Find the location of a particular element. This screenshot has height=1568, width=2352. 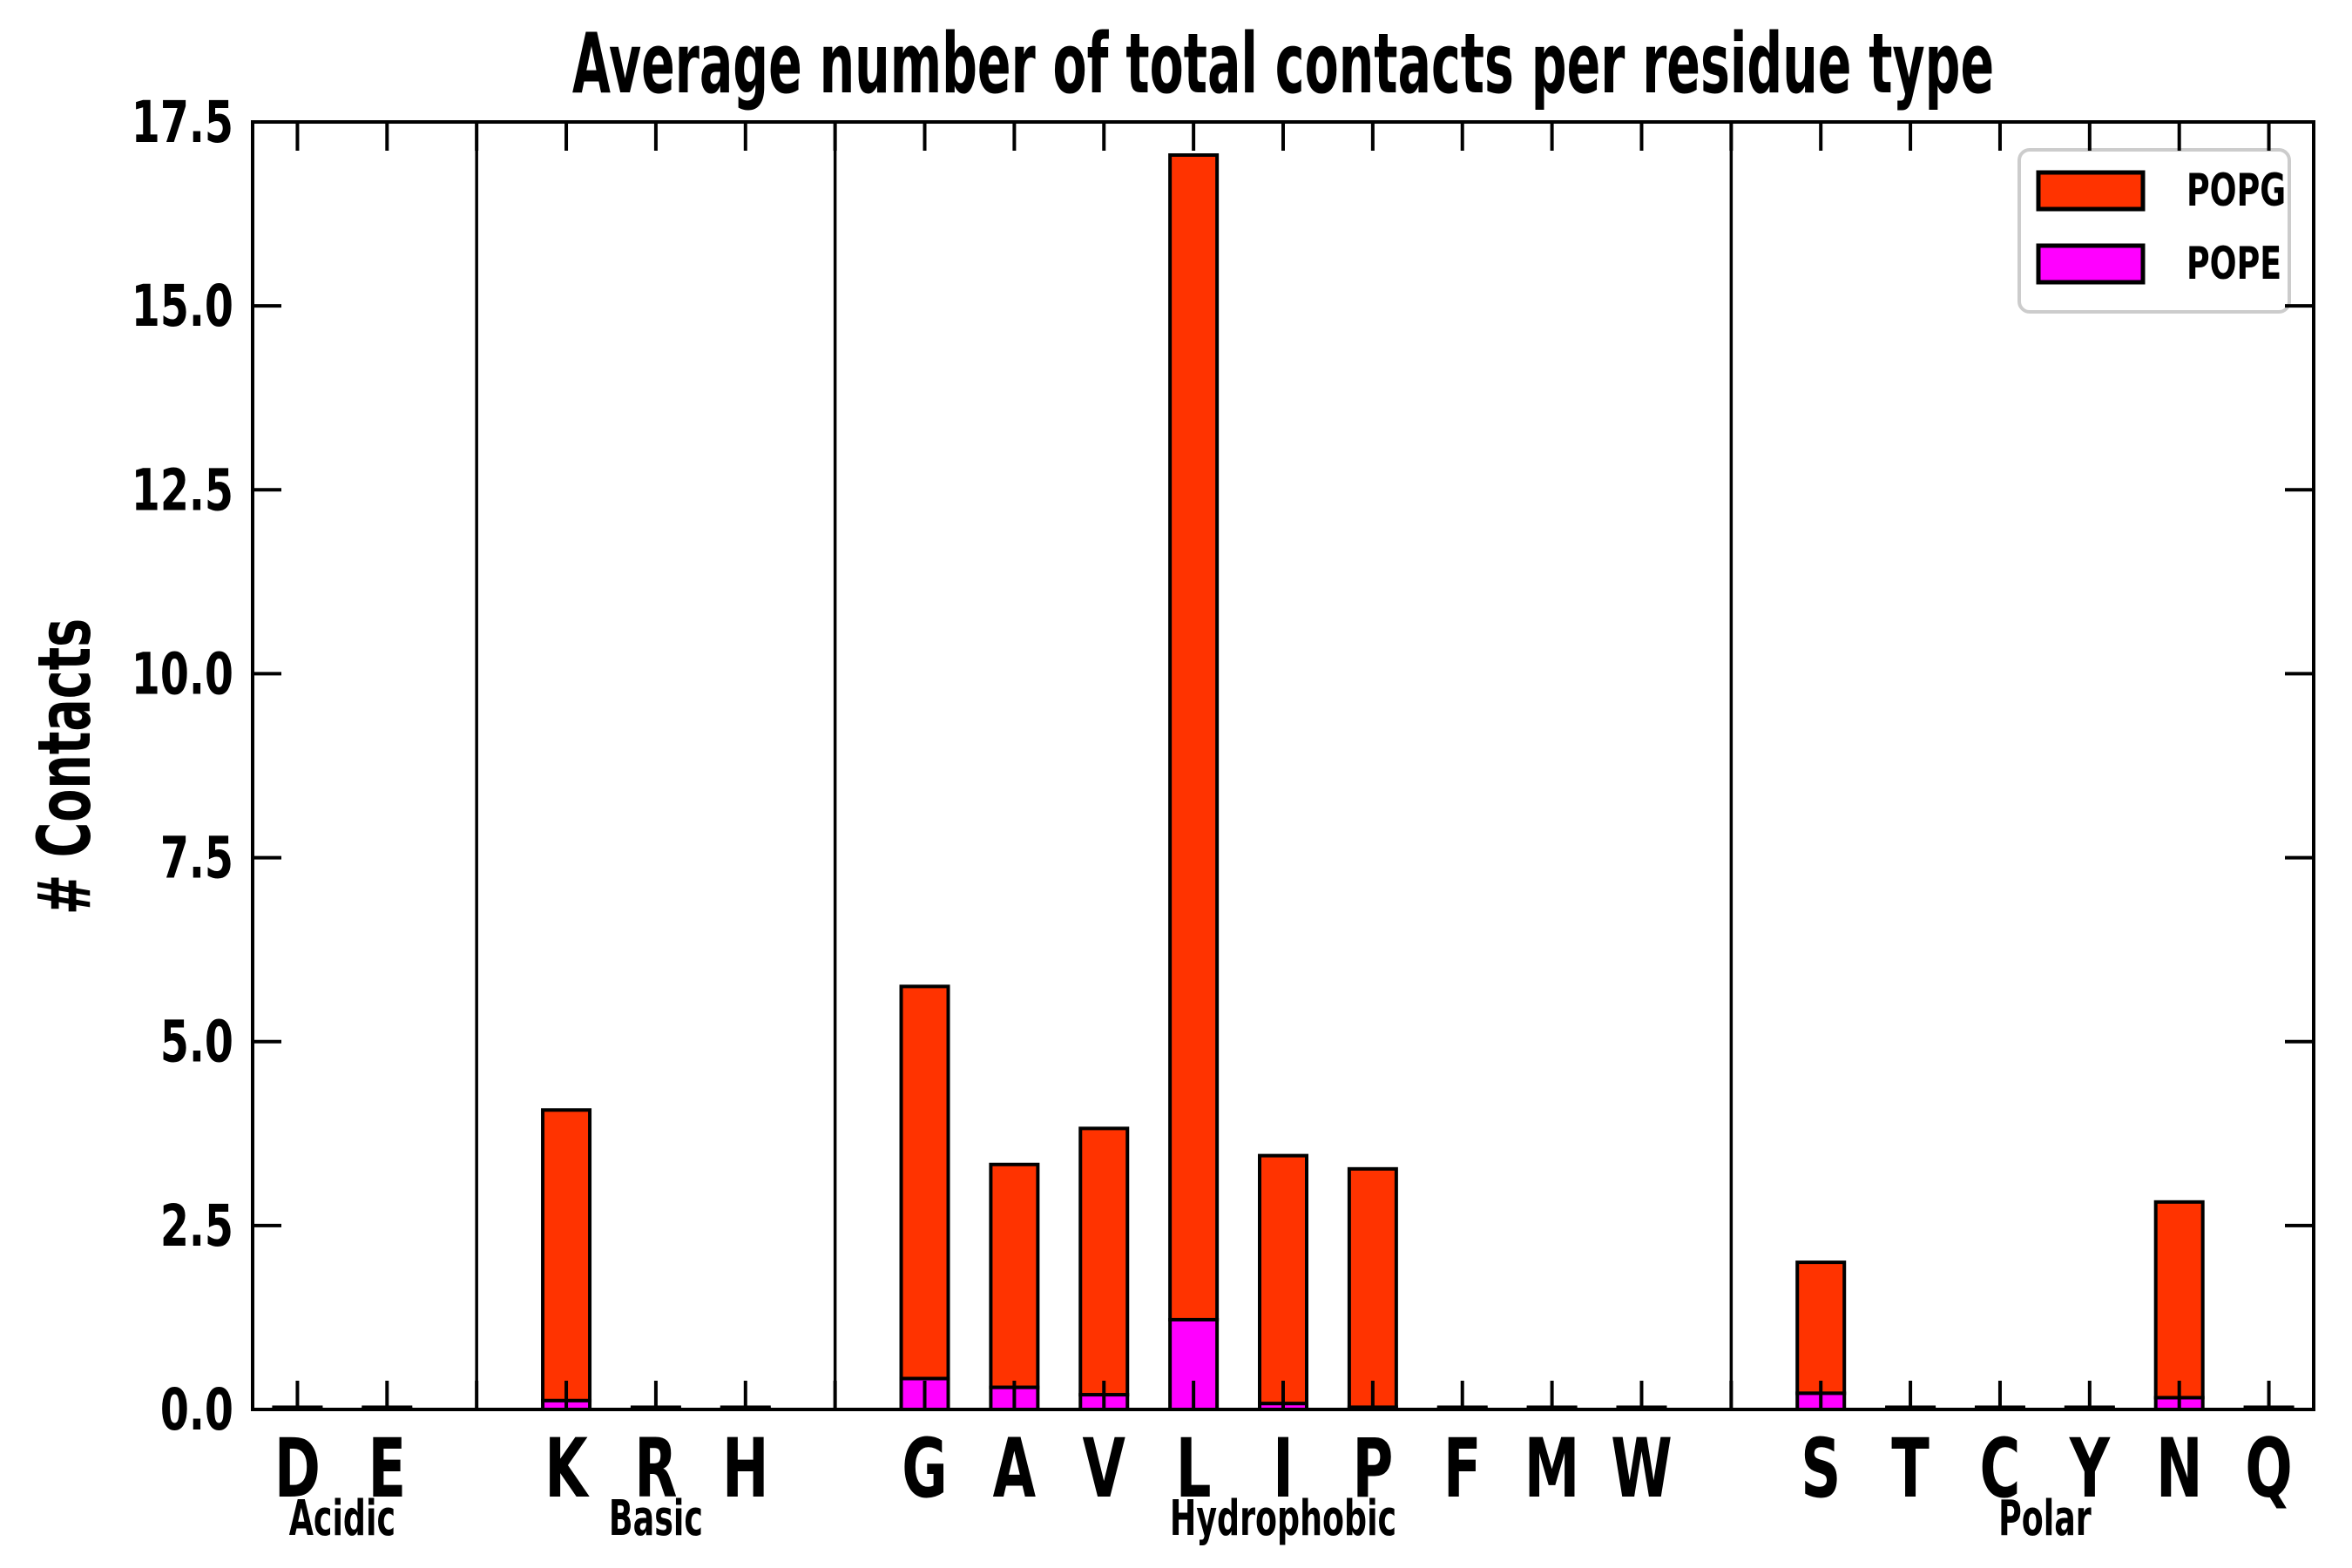

group-label-basic: Basic is located at coordinates (656, 1518).